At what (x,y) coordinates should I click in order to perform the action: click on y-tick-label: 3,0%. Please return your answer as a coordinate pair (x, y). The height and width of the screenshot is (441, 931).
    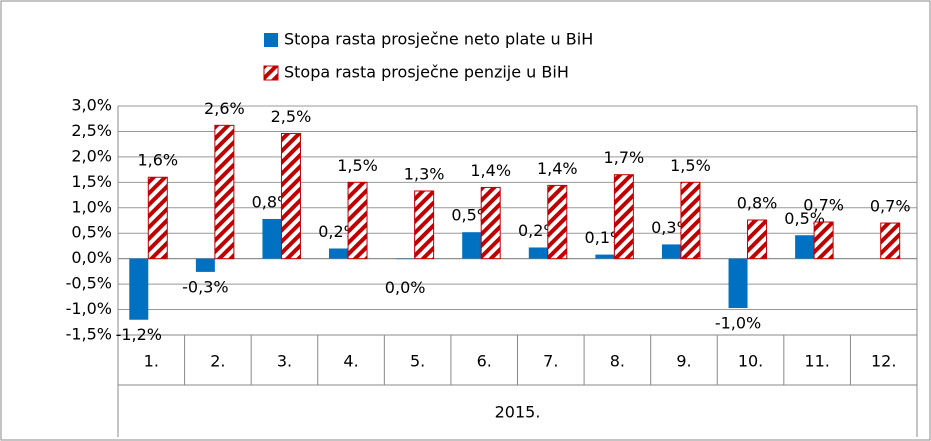
    Looking at the image, I should click on (91, 105).